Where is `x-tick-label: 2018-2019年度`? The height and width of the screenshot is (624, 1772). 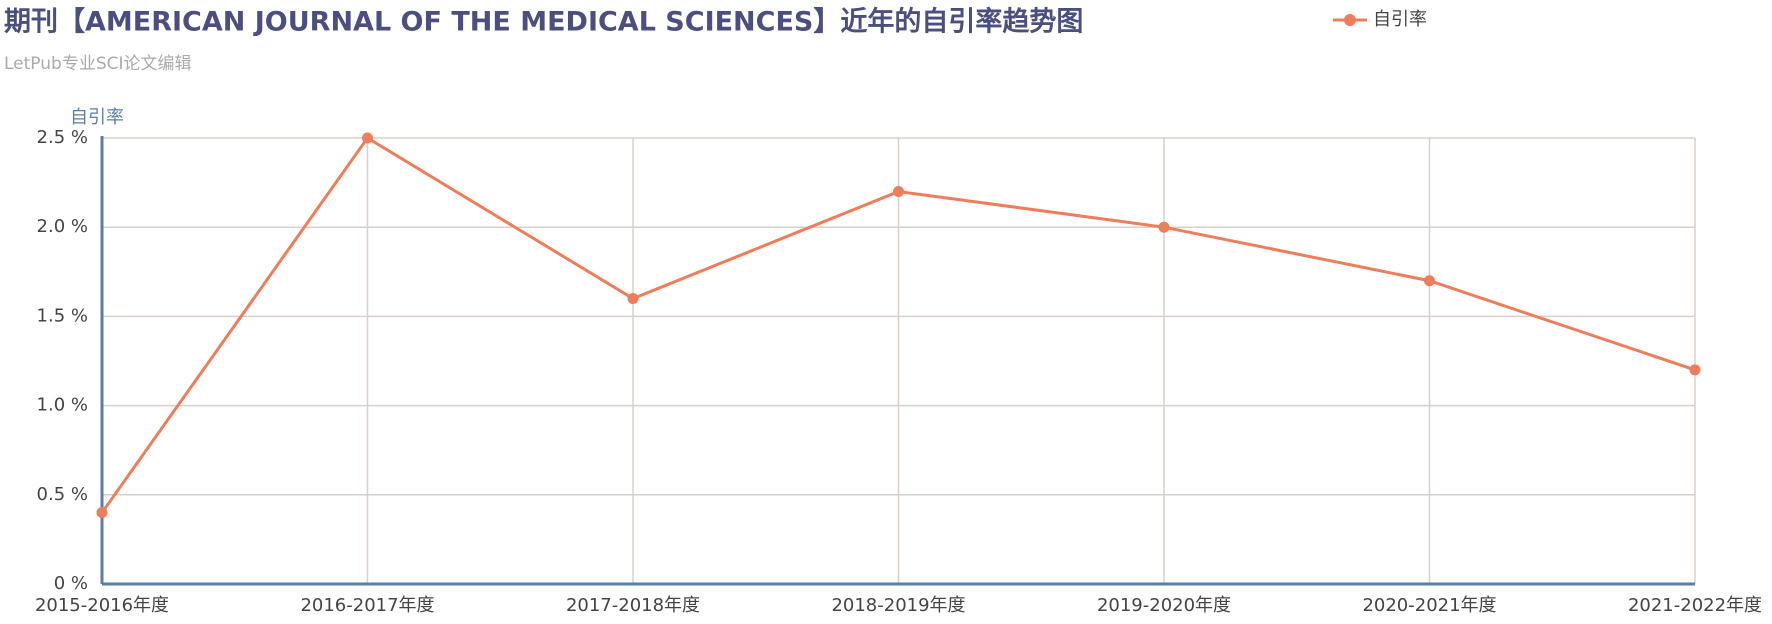
x-tick-label: 2018-2019年度 is located at coordinates (898, 605).